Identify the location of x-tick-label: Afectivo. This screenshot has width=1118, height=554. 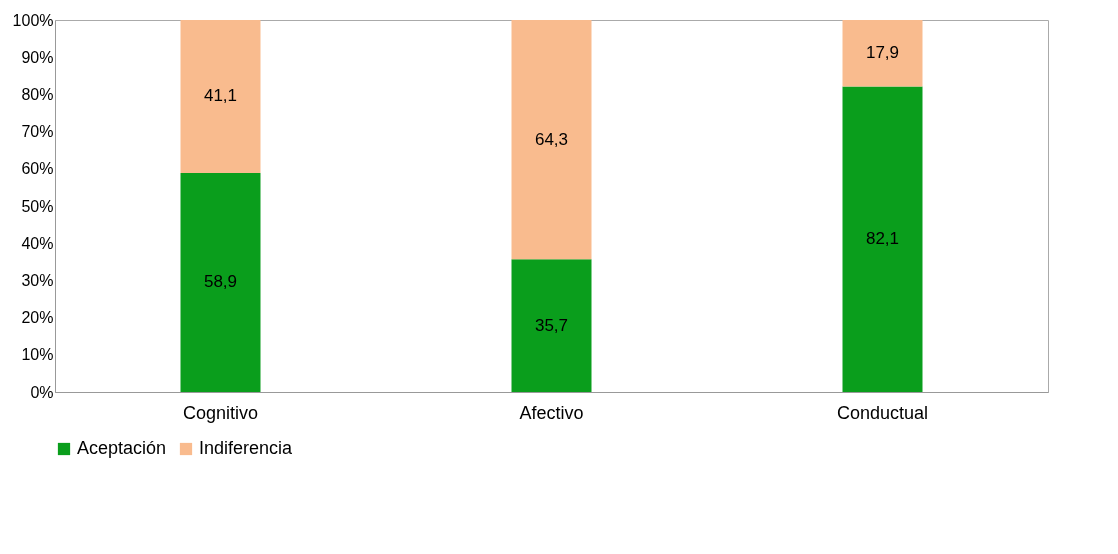
(551, 412).